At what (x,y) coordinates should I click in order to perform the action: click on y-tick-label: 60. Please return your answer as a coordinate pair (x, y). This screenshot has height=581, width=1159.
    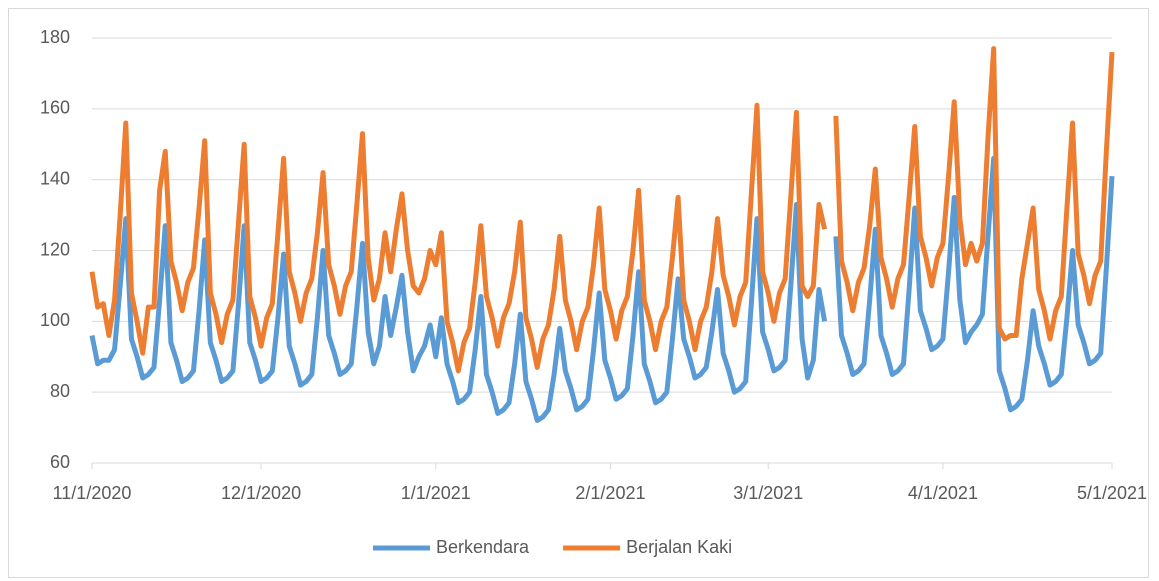
    Looking at the image, I should click on (60, 462).